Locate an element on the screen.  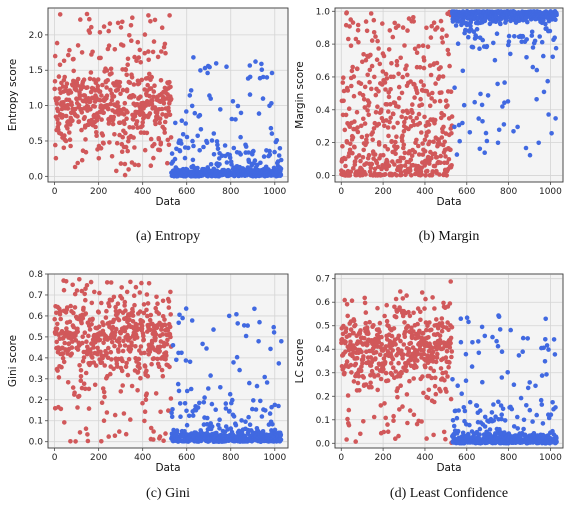
x-tick-label: 0 is located at coordinates (341, 458).